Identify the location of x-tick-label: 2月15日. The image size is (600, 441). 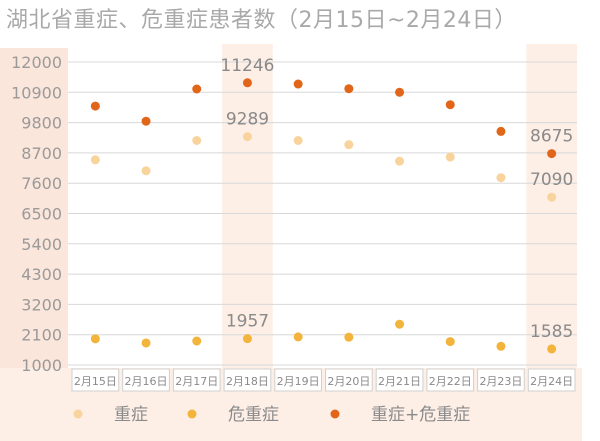
(95, 381).